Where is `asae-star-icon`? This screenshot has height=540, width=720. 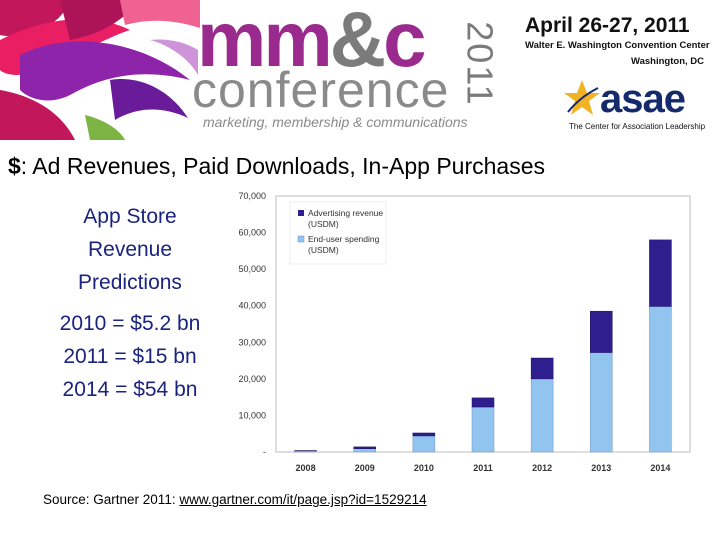
asae-star-icon is located at coordinates (582, 97).